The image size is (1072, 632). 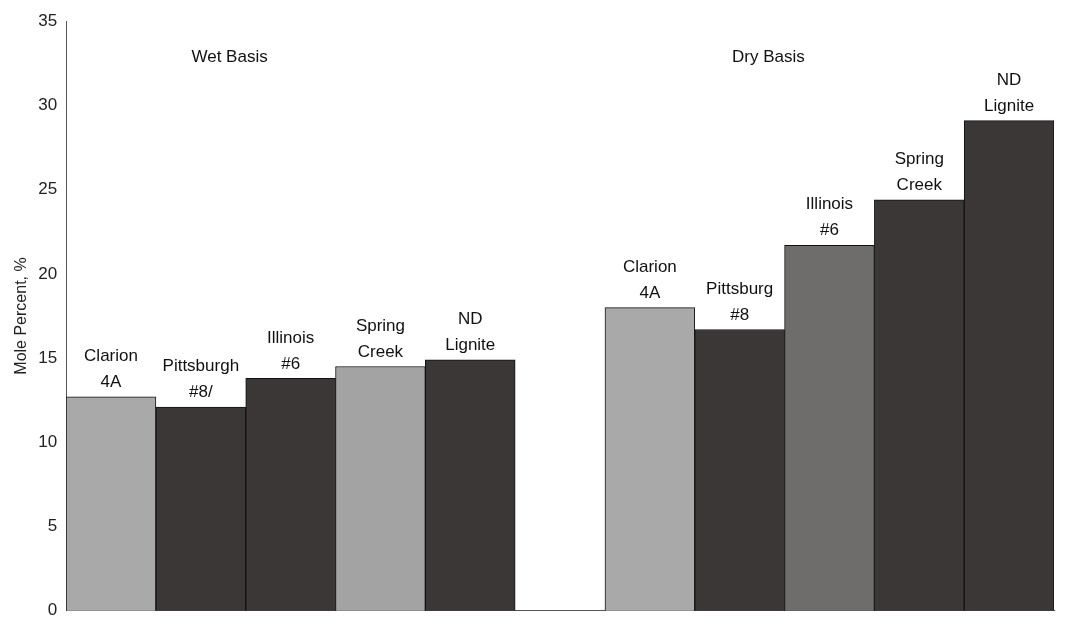 I want to click on y-tick-label: 30, so click(x=48, y=105).